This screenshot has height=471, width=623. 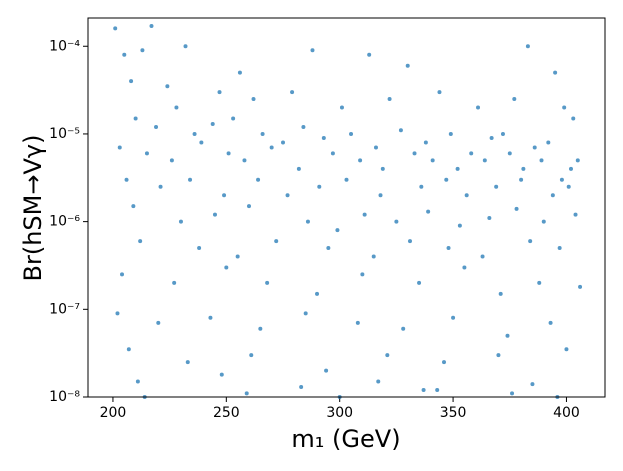 I want to click on y-tick-label: 10⁻⁶, so click(x=64, y=222).